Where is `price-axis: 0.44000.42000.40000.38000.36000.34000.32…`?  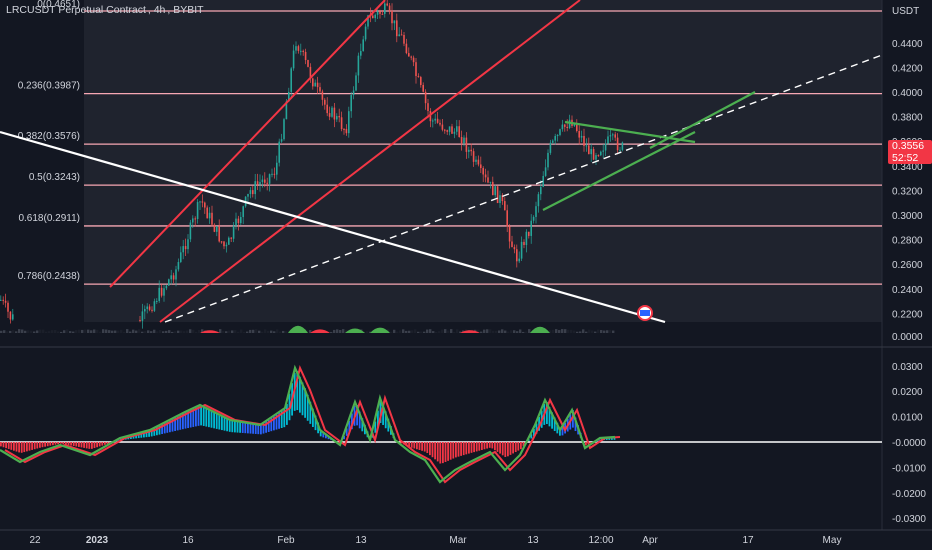
price-axis: 0.44000.42000.40000.38000.36000.34000.32… is located at coordinates (907, 191).